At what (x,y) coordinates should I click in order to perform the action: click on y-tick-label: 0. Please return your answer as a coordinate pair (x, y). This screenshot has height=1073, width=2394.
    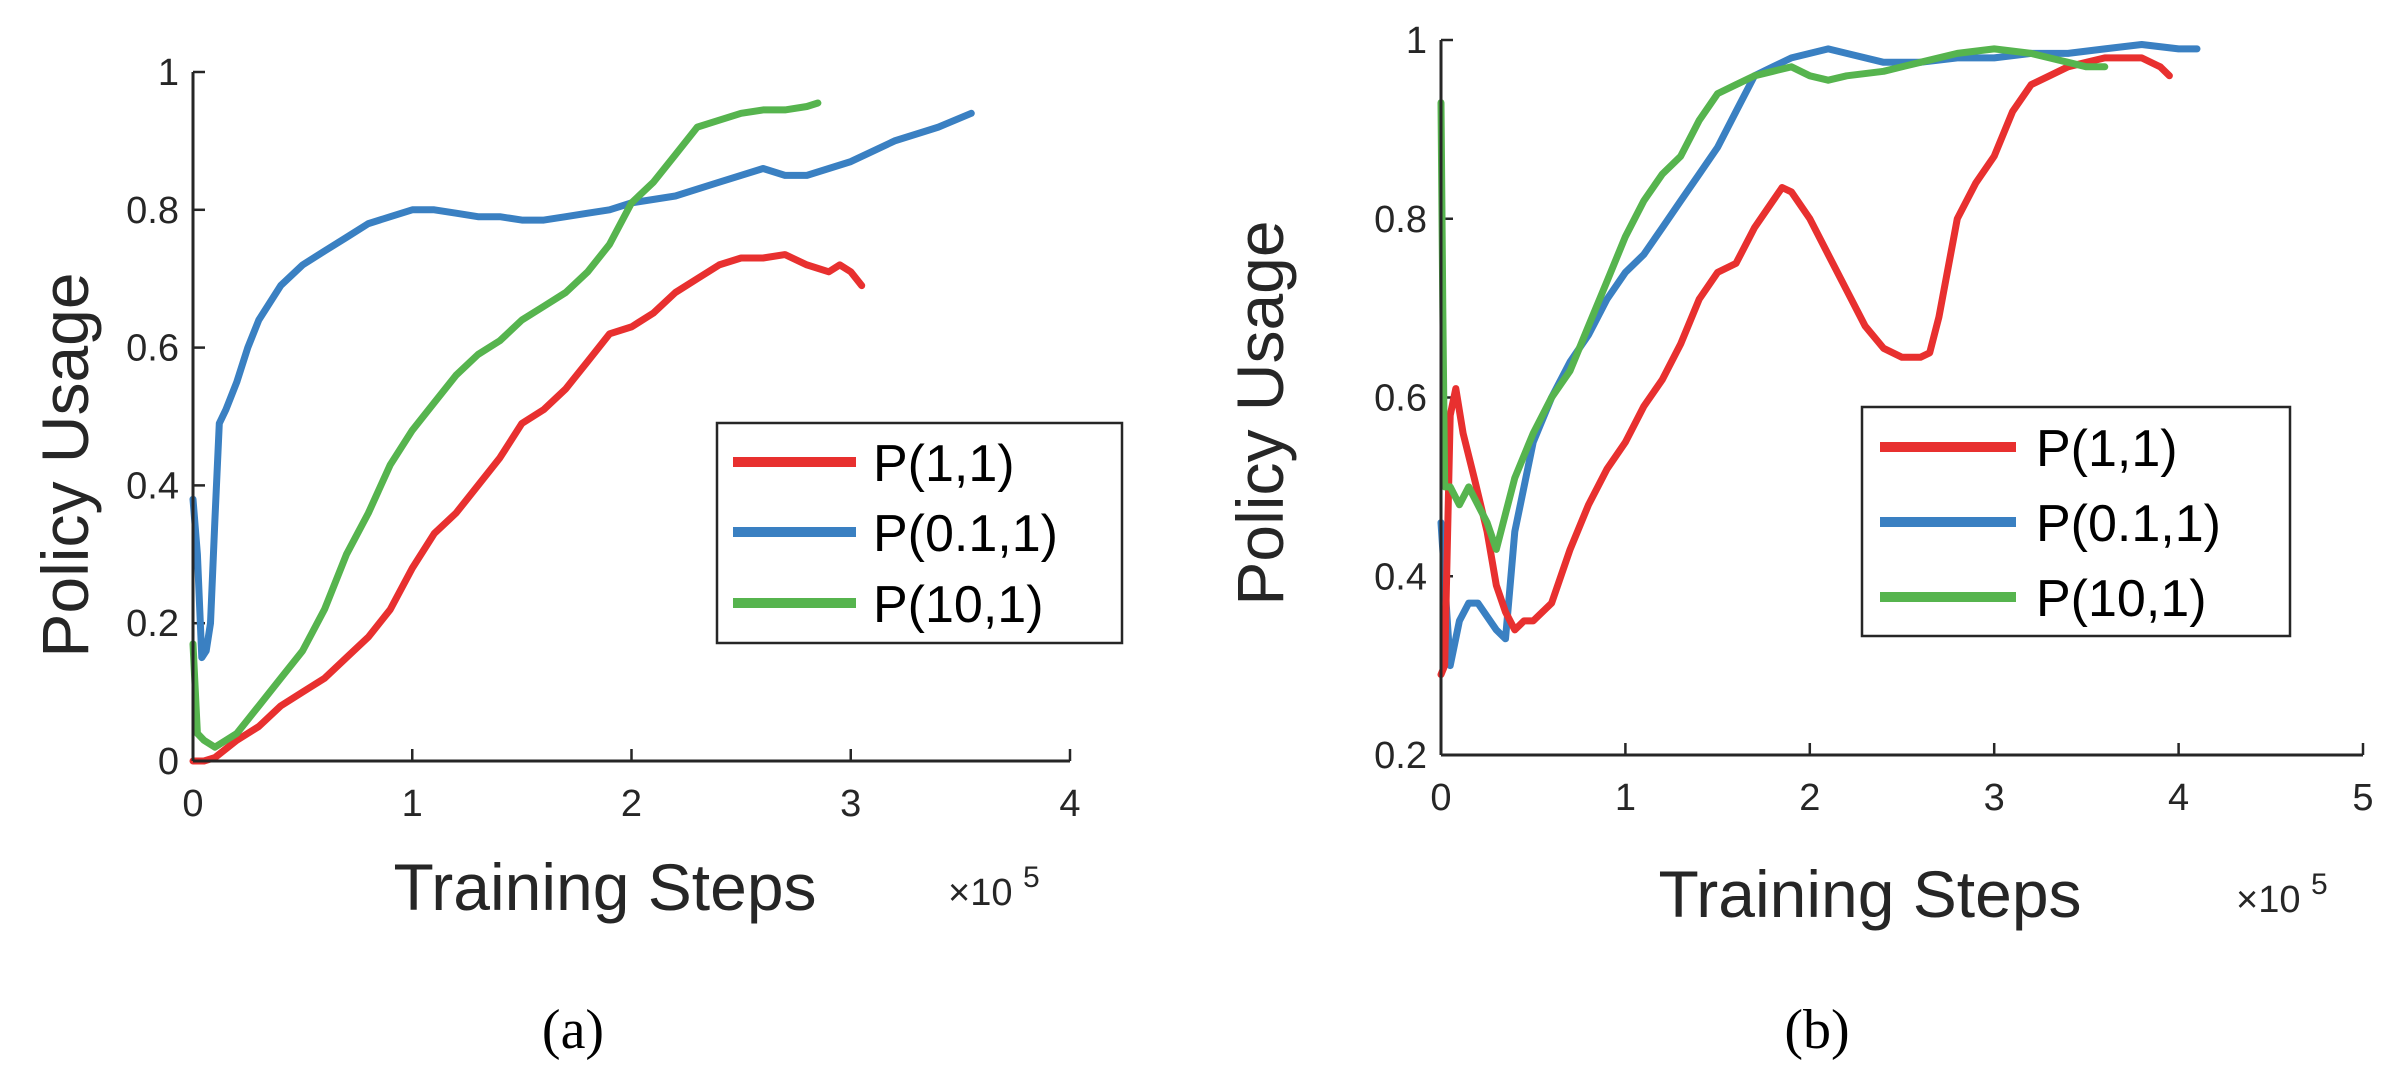
    Looking at the image, I should click on (168, 762).